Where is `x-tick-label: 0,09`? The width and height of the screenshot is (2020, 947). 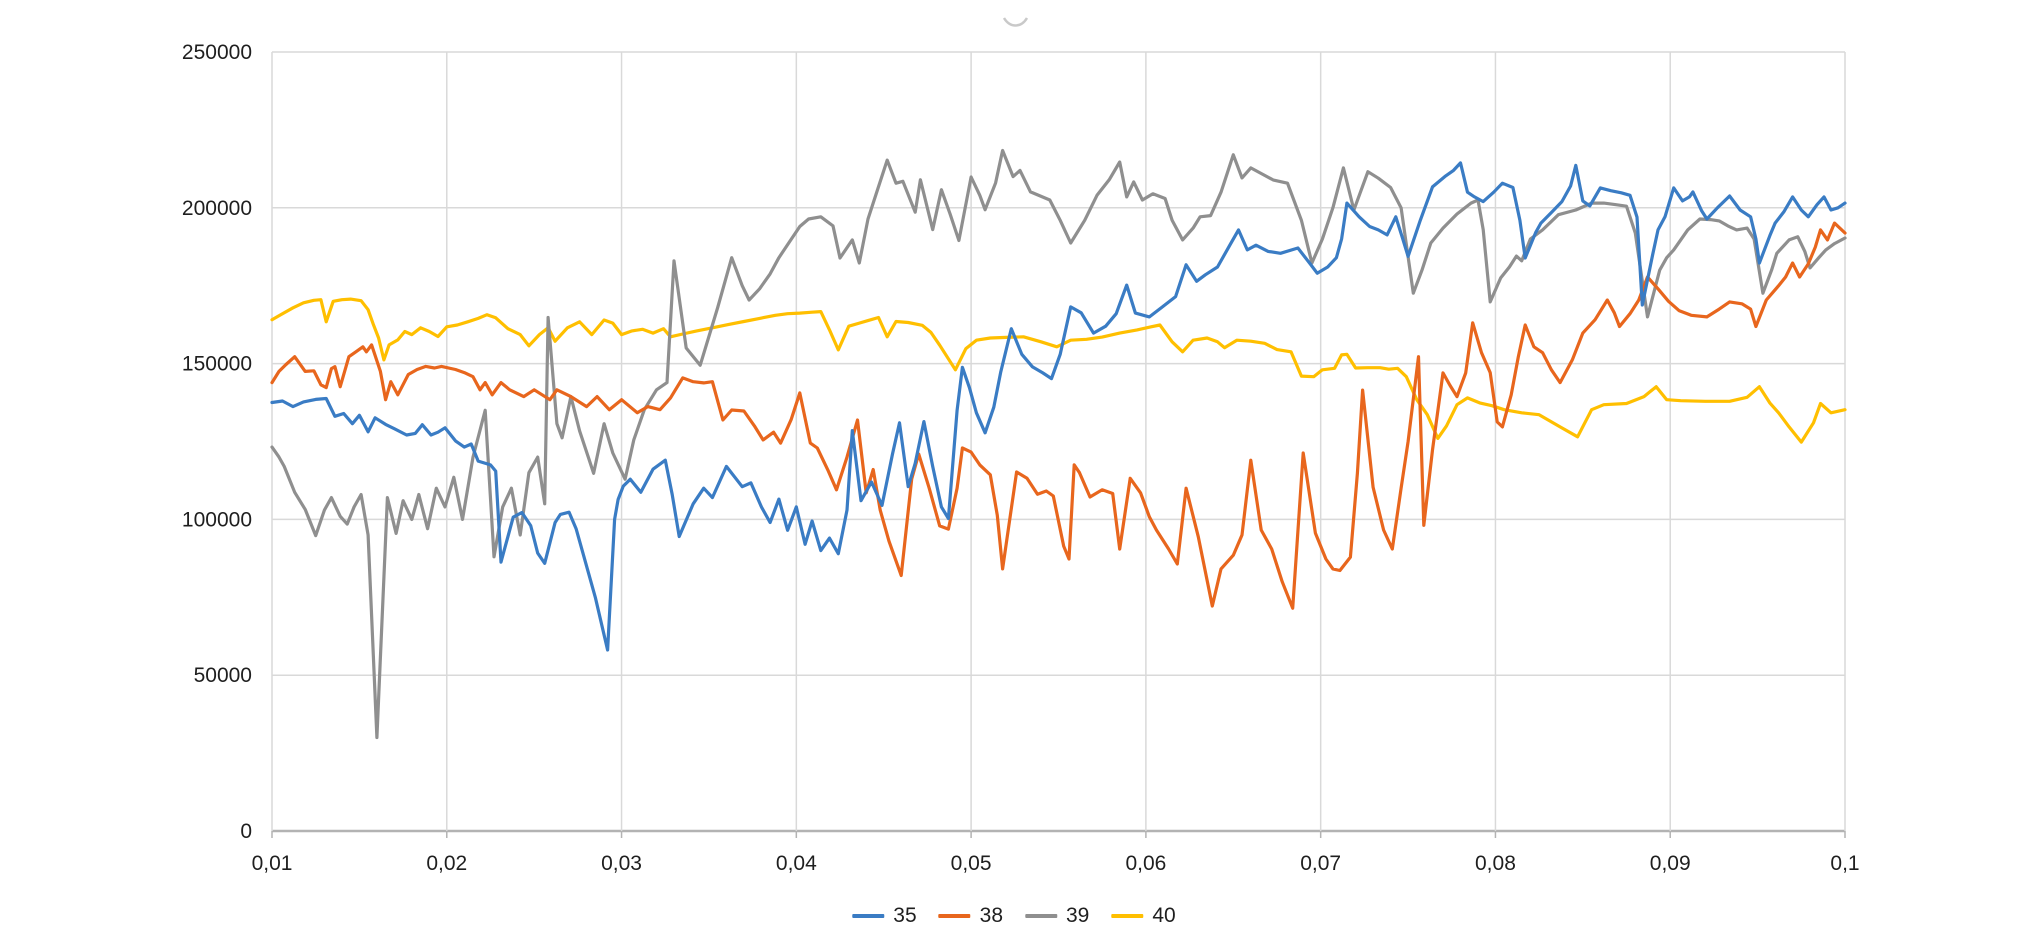 x-tick-label: 0,09 is located at coordinates (1670, 863).